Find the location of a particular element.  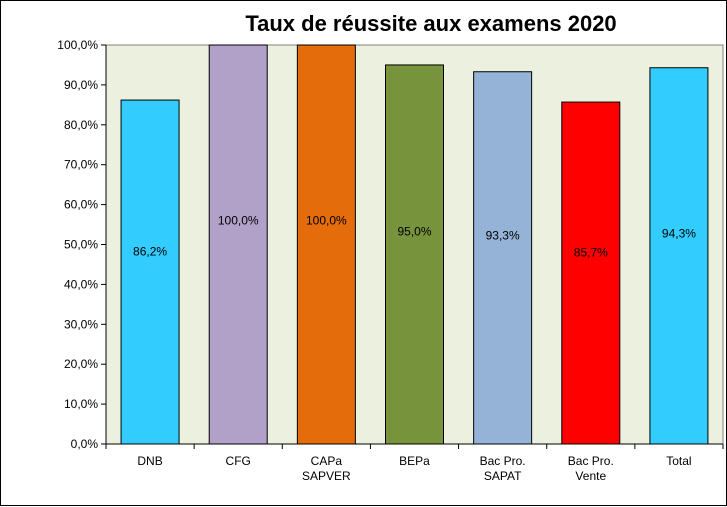

x-category-label: BEPa is located at coordinates (414, 461).